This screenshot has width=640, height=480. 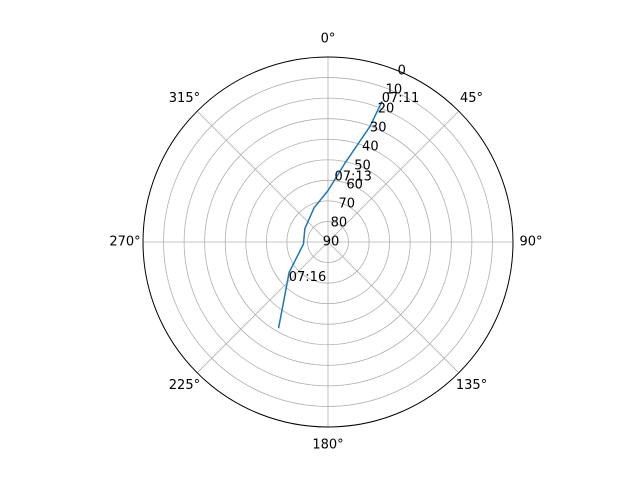 What do you see at coordinates (328, 39) in the screenshot?
I see `angular-tick-label: 0°` at bounding box center [328, 39].